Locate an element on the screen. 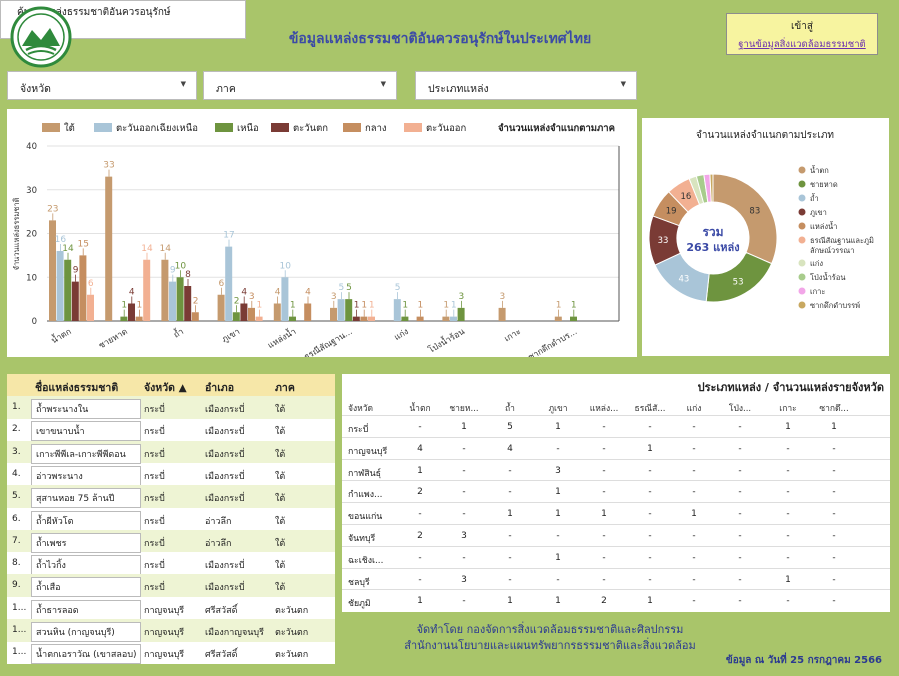 Image resolution: width=899 pixels, height=676 pixels. col-header-region: ภาค is located at coordinates (285, 388).